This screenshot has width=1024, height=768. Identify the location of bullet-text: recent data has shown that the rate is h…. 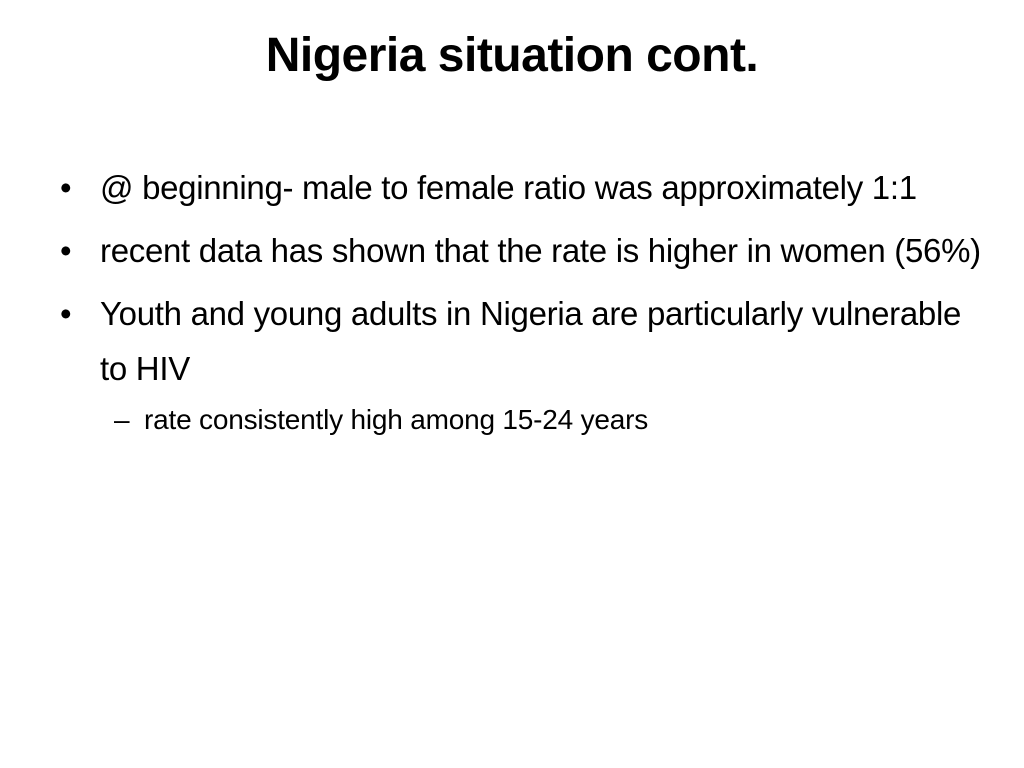
(540, 250).